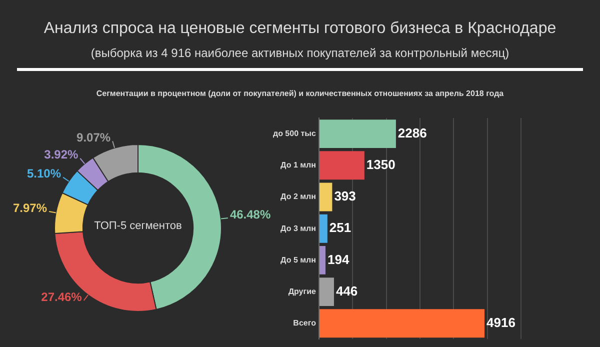 This screenshot has height=347, width=600. I want to click on data-label: 7.97%, so click(30, 207).